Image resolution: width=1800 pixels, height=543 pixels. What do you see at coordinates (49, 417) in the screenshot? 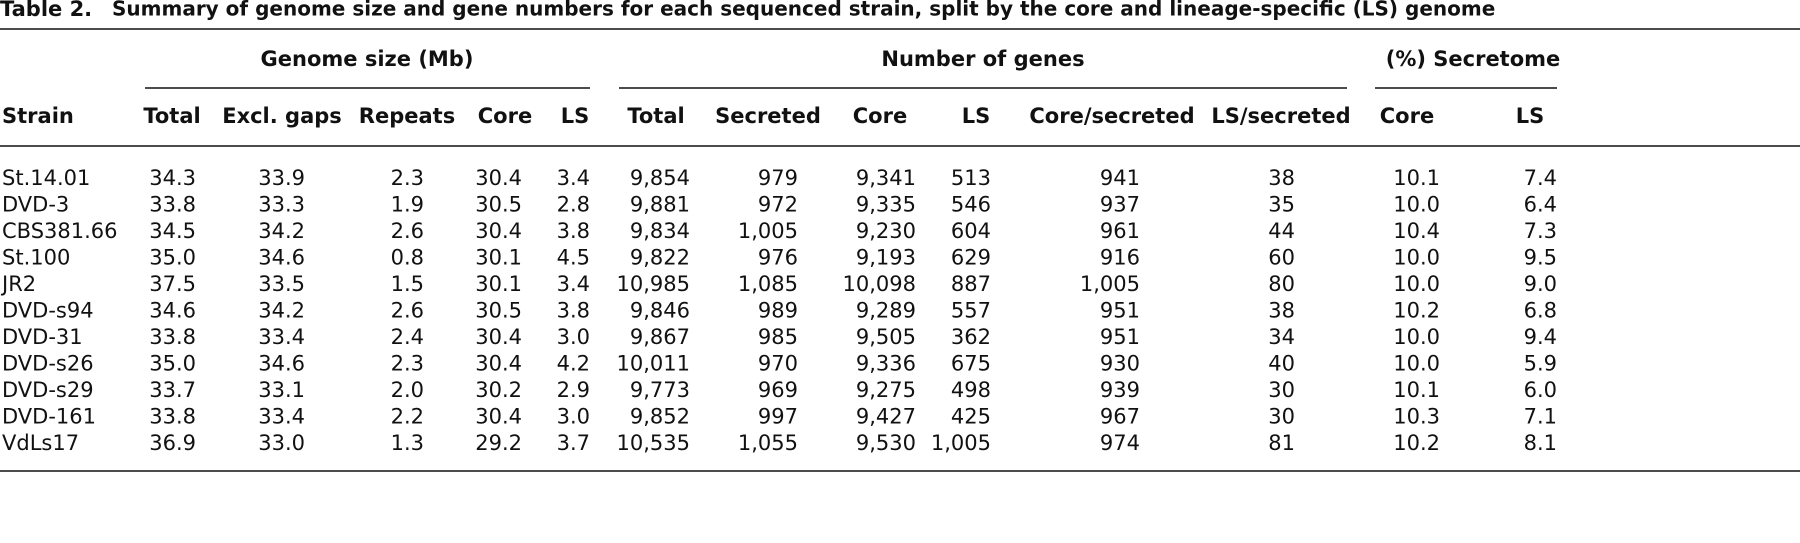
I see `strain-name: DVD-161` at bounding box center [49, 417].